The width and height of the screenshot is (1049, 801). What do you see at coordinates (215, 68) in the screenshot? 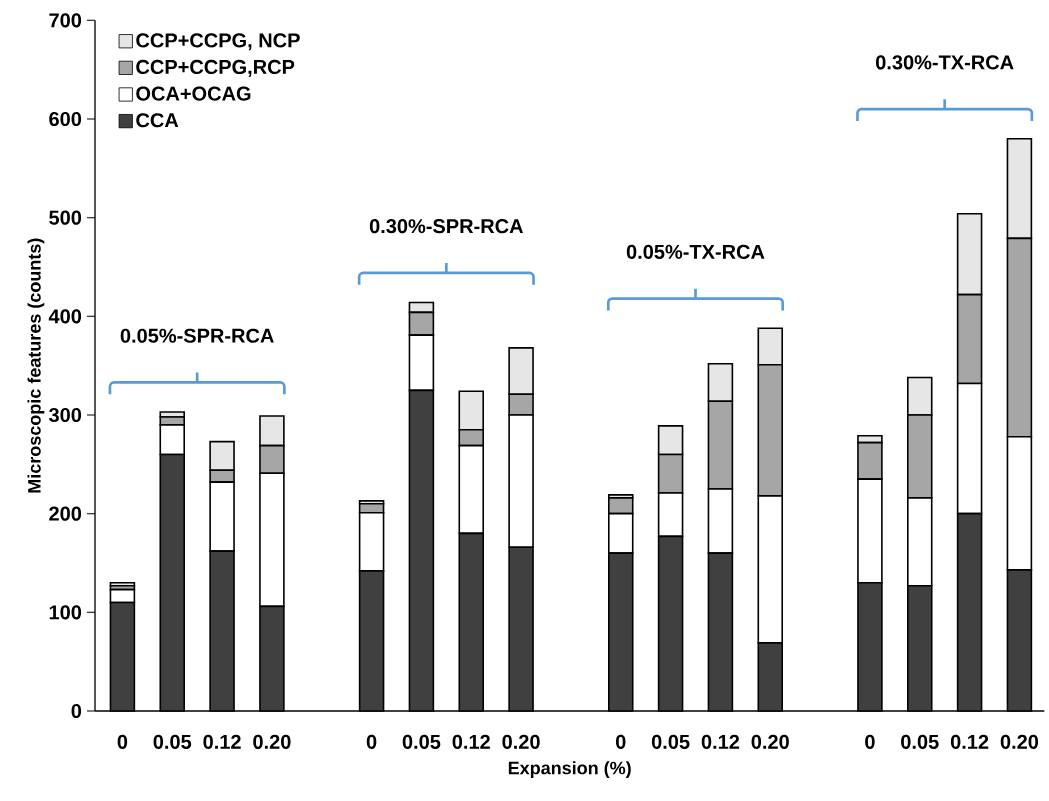
I see `legend-label: CCP+CCPG,RCP` at bounding box center [215, 68].